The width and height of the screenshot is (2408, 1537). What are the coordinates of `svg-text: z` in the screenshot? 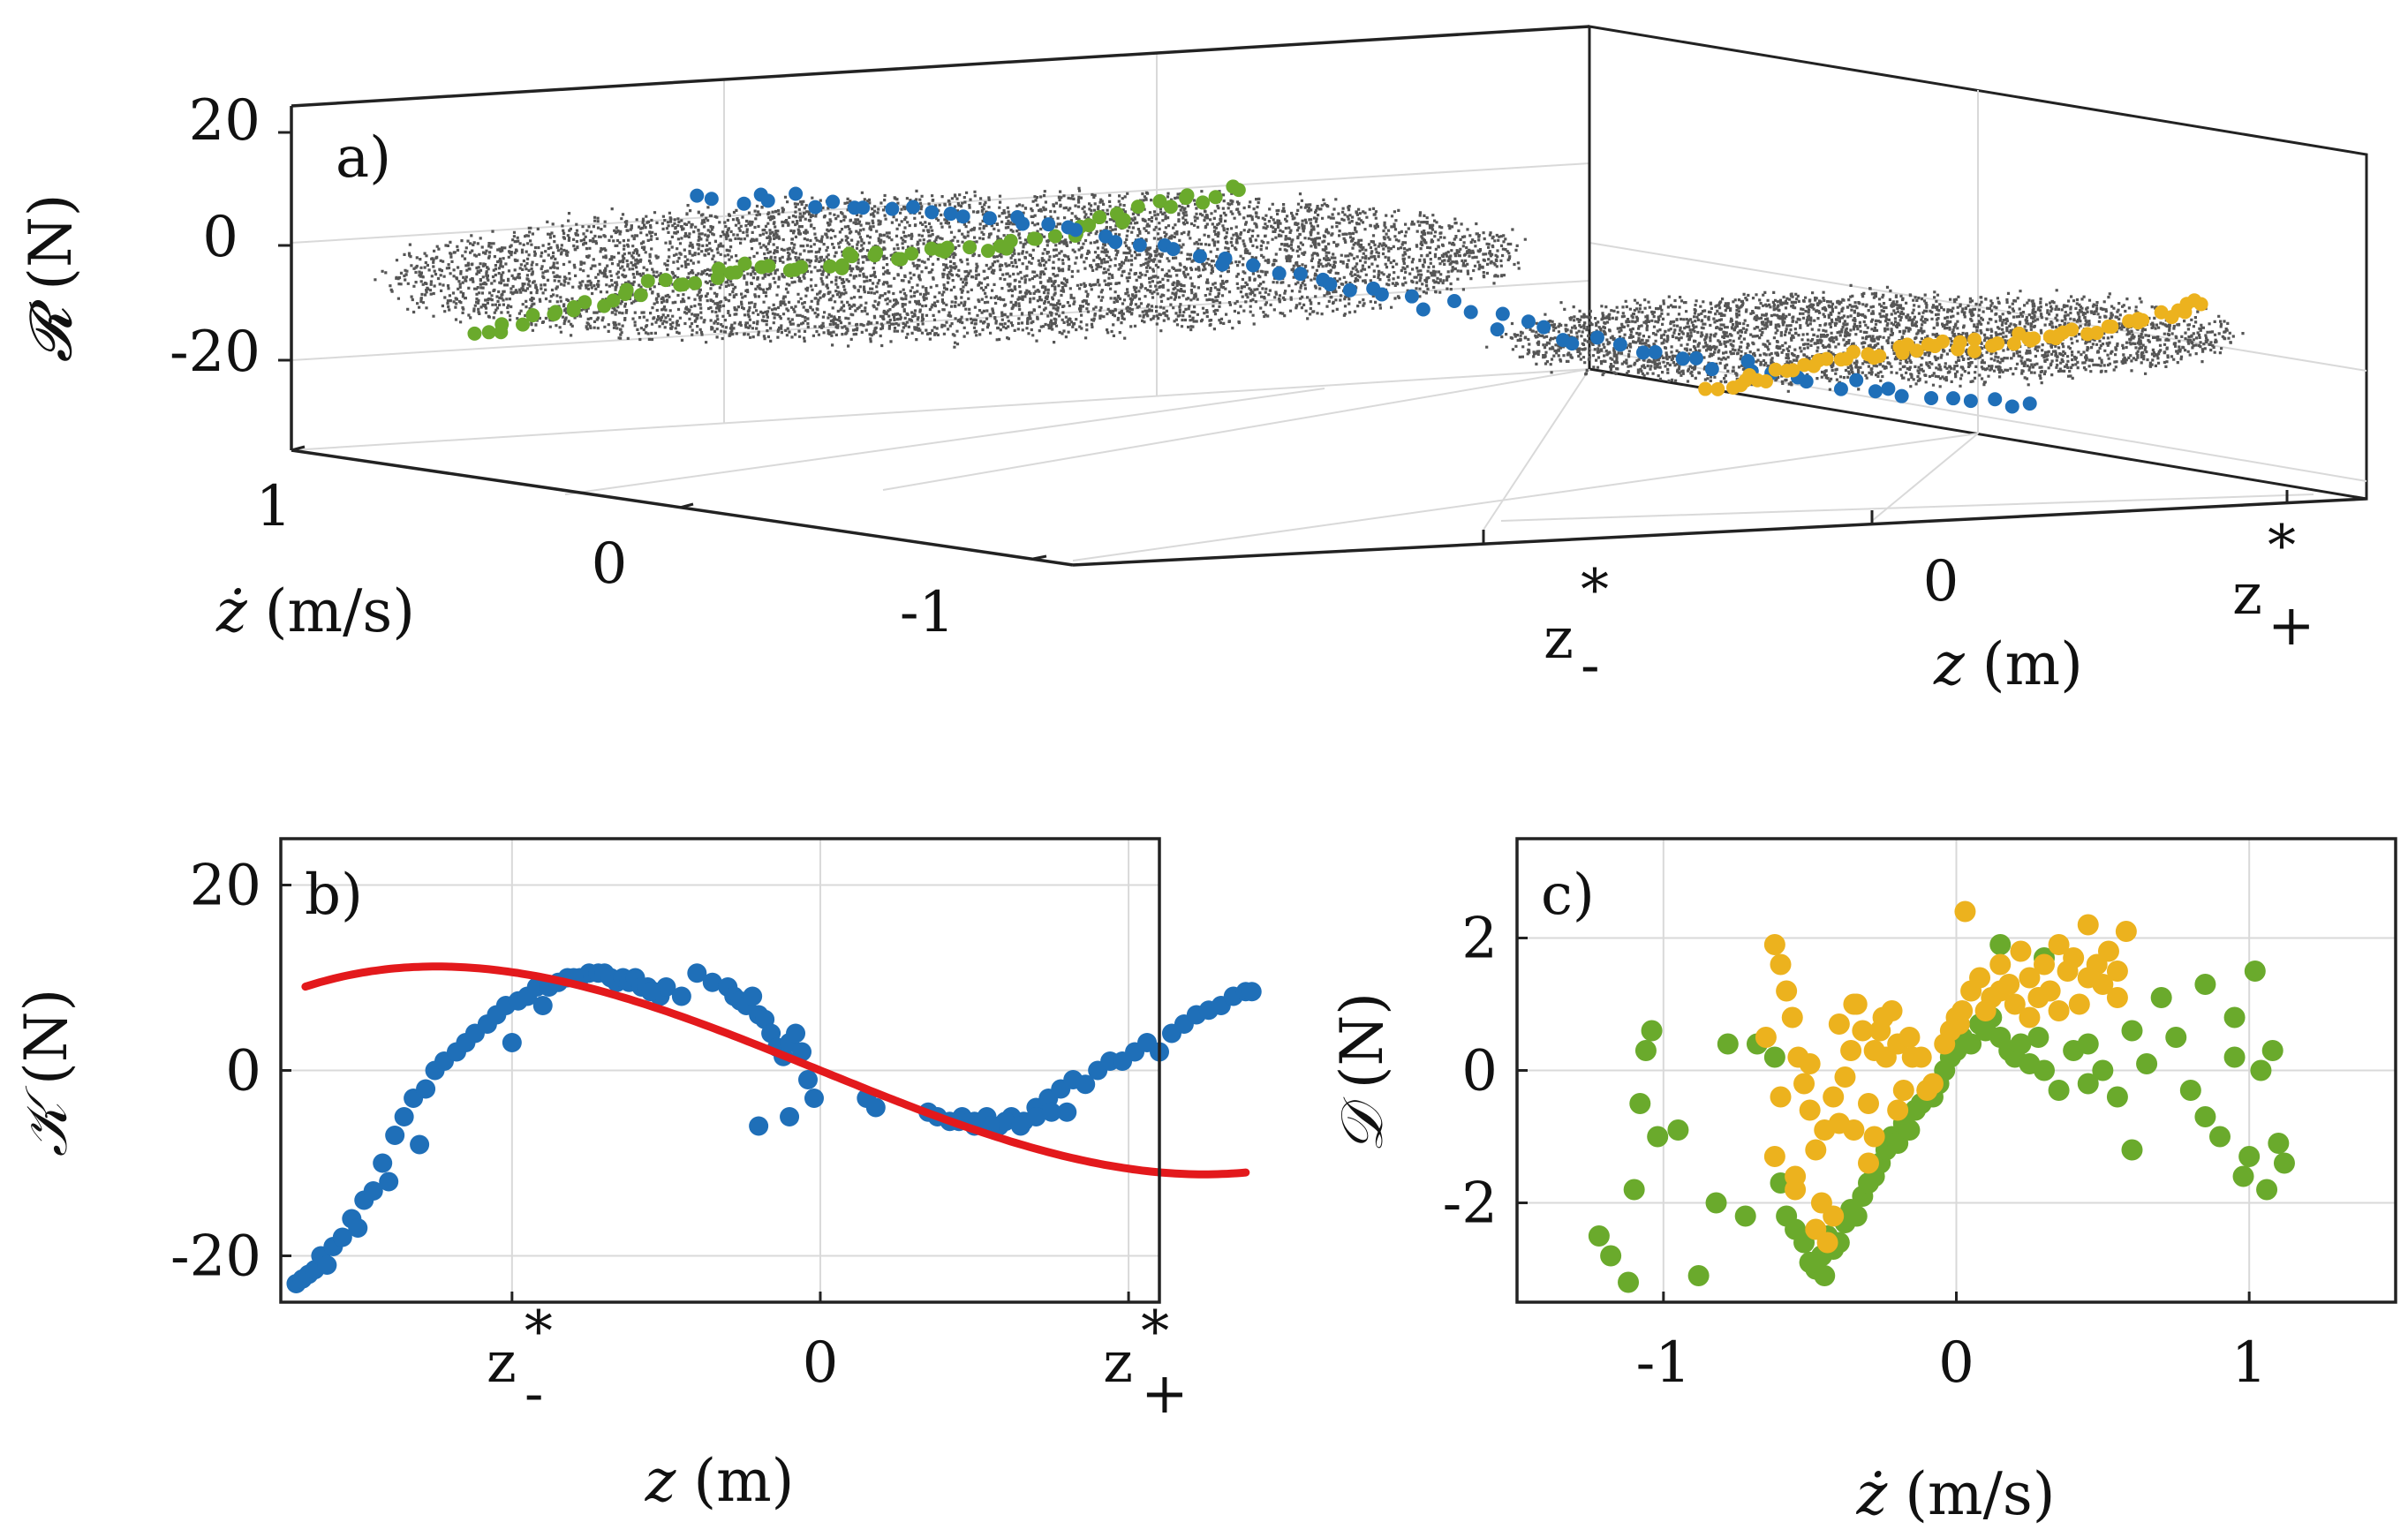 It's located at (502, 1363).